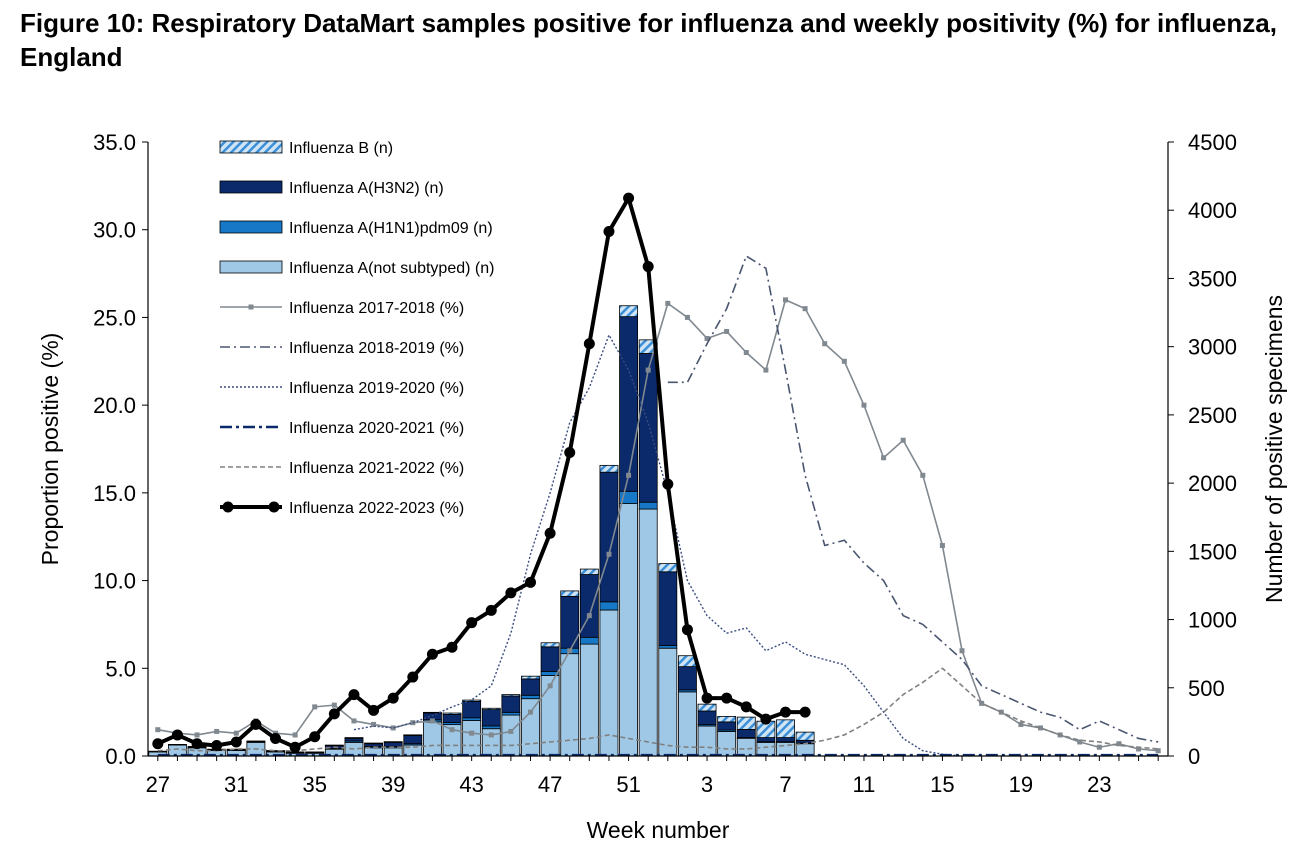 This screenshot has height=852, width=1304. I want to click on x-tick-label: 19, so click(1021, 784).